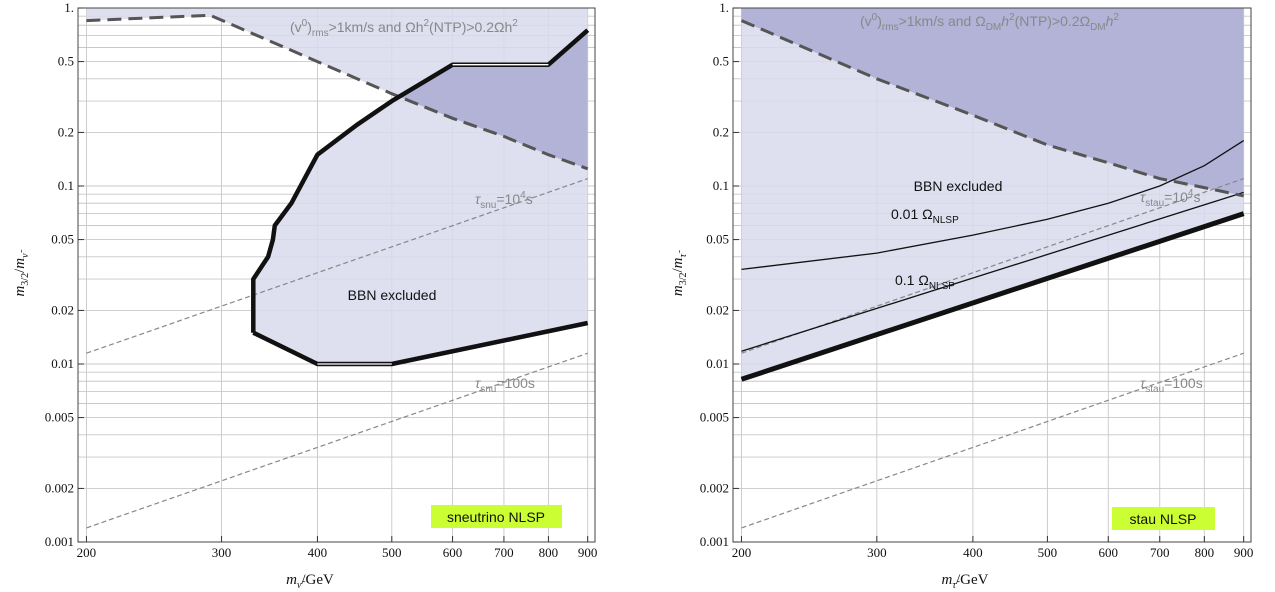 The width and height of the screenshot is (1275, 592). I want to click on tau-high-label: τstau=104s, so click(1170, 198).